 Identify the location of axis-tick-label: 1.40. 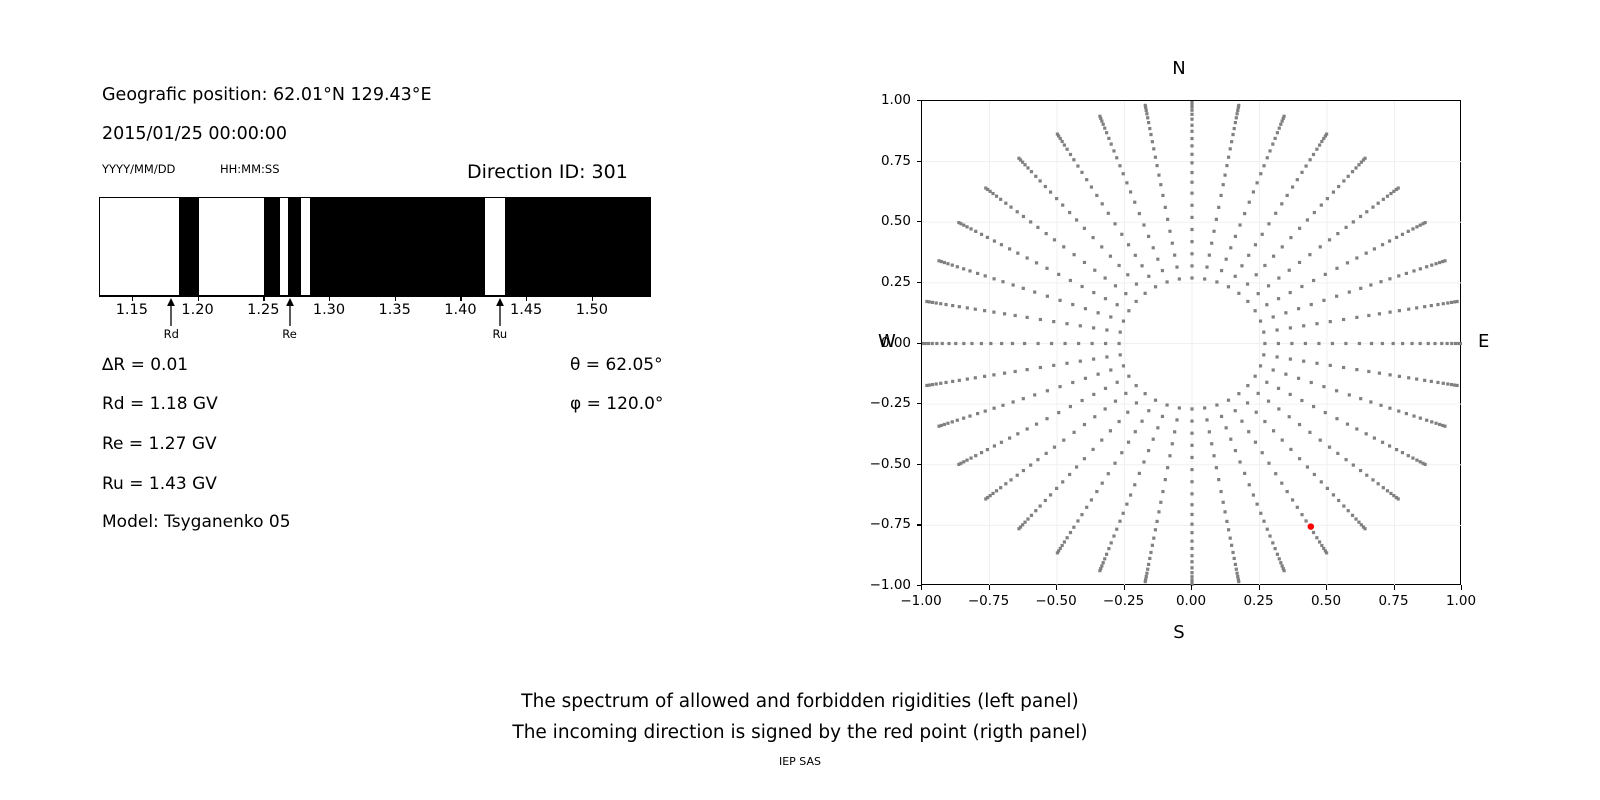
(460, 310).